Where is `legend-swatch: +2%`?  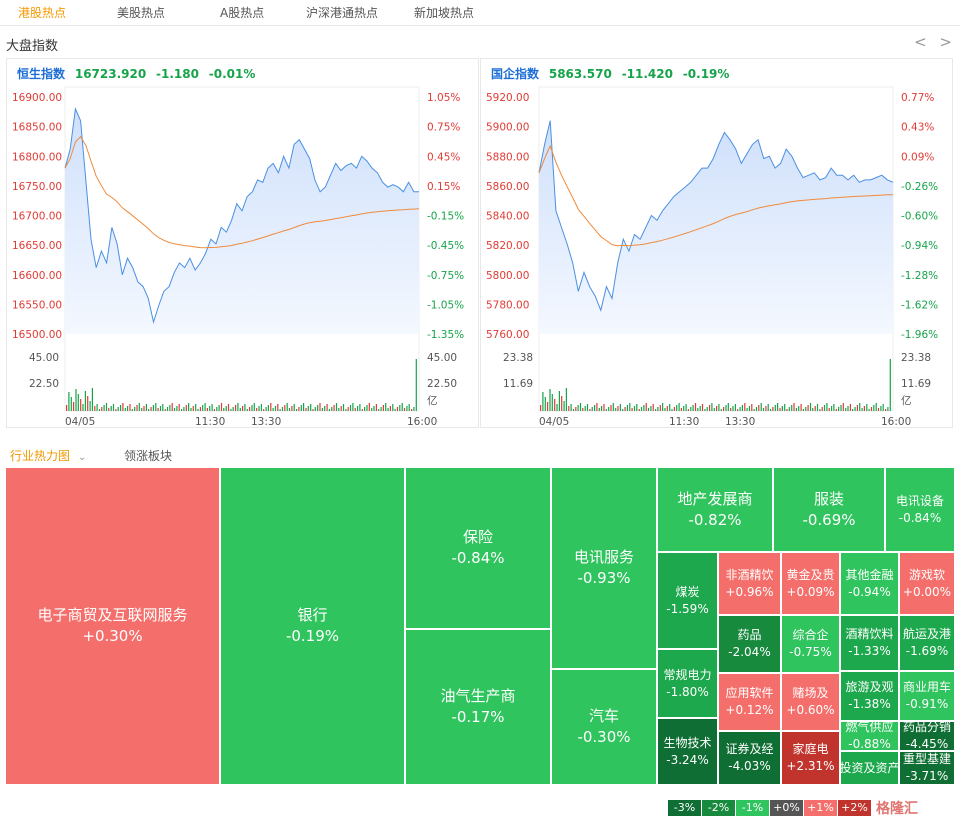
legend-swatch: +2% is located at coordinates (854, 808).